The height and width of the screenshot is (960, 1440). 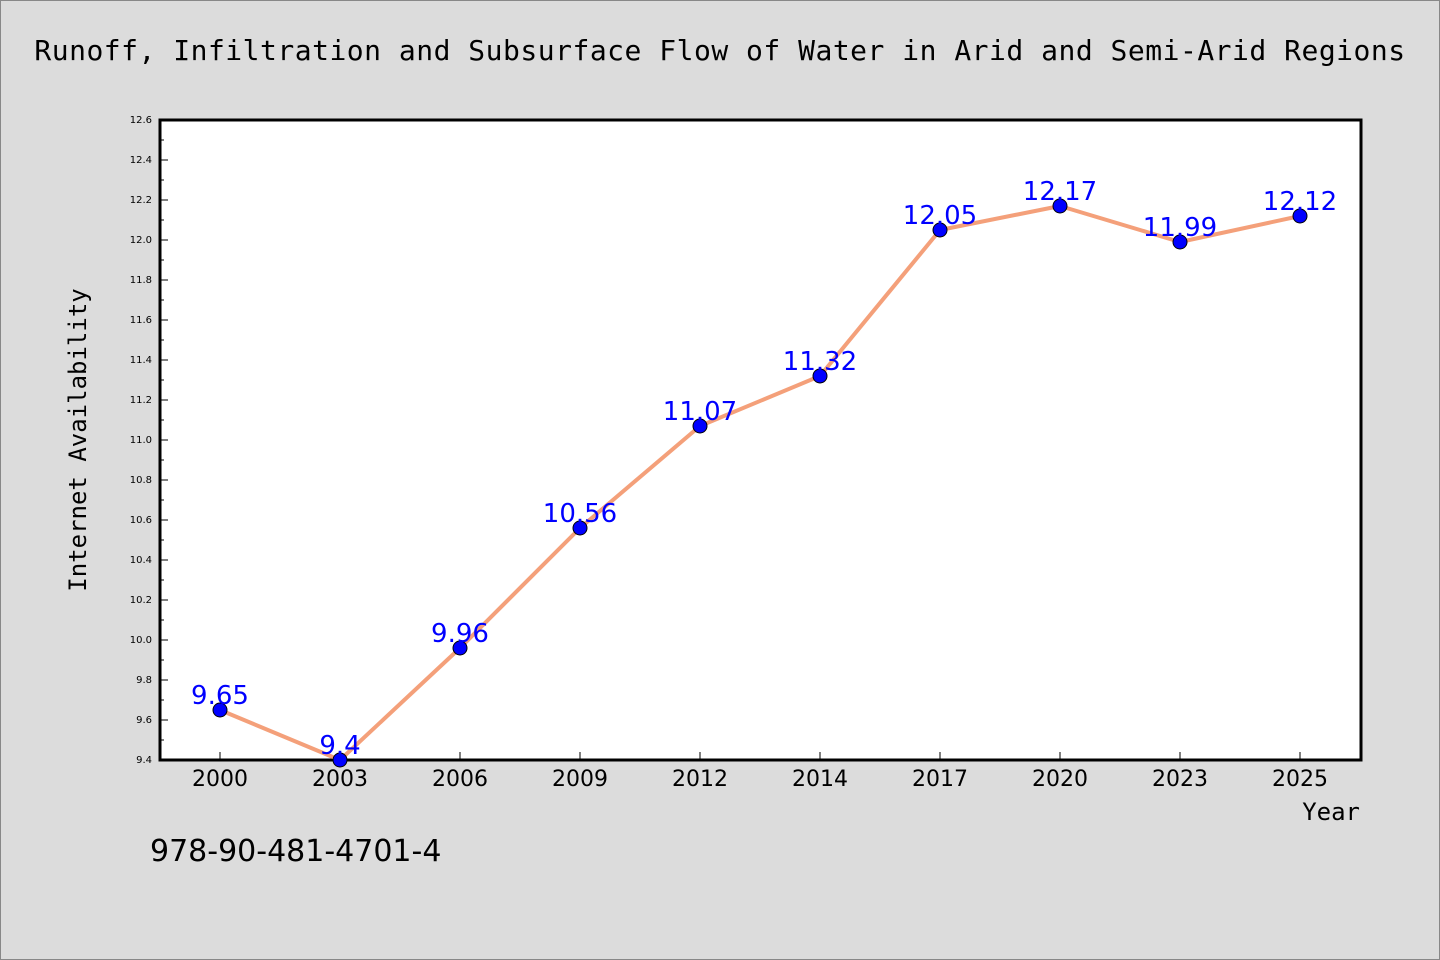 What do you see at coordinates (340, 779) in the screenshot?
I see `x-tick-label: 2003` at bounding box center [340, 779].